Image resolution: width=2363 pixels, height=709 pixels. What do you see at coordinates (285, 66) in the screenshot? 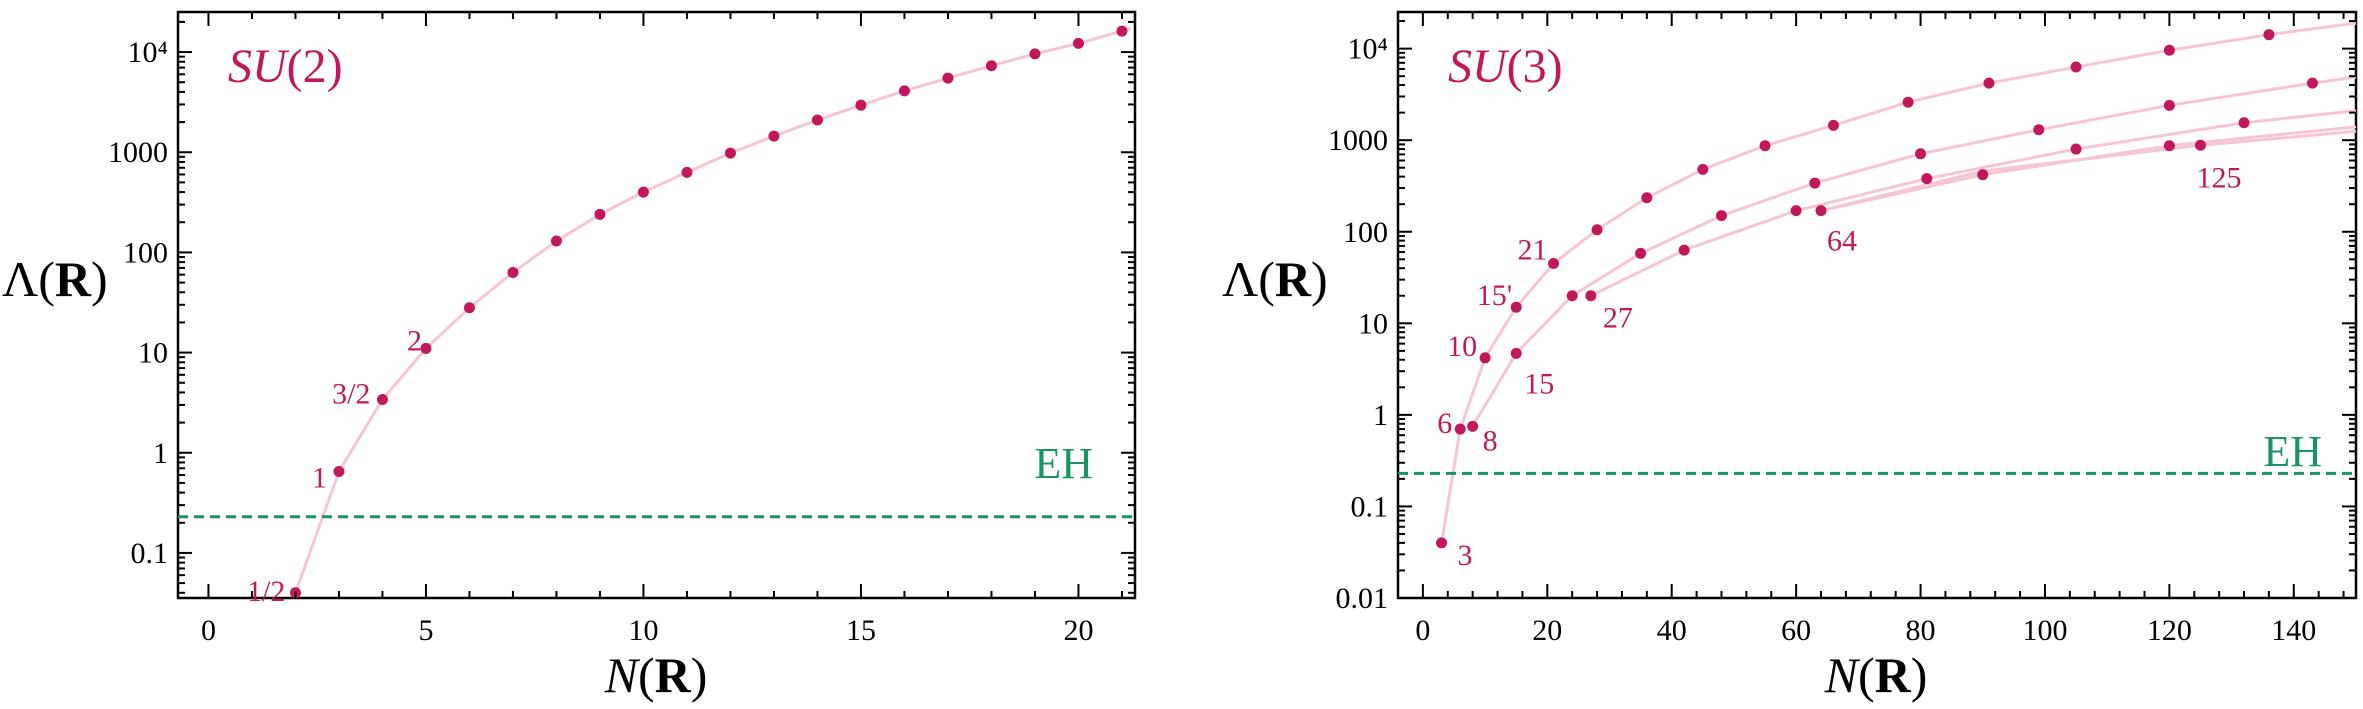
I see `chart-title: SU(2)` at bounding box center [285, 66].